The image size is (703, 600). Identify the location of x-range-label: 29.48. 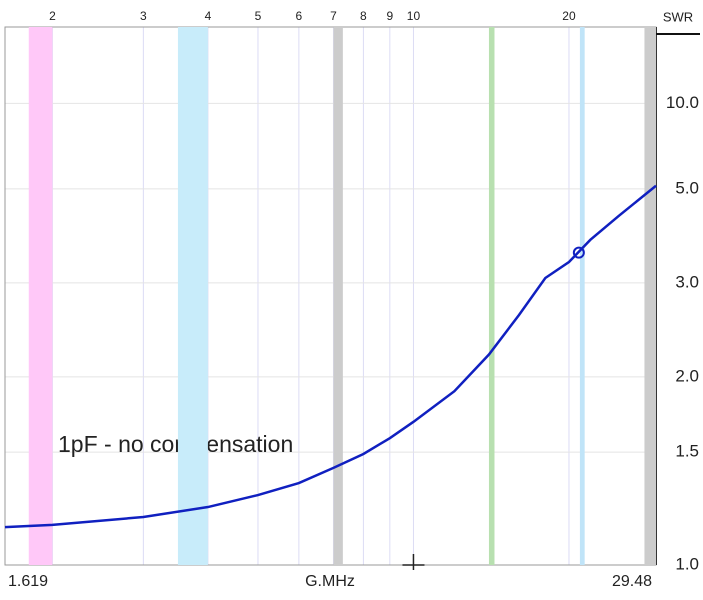
(632, 581).